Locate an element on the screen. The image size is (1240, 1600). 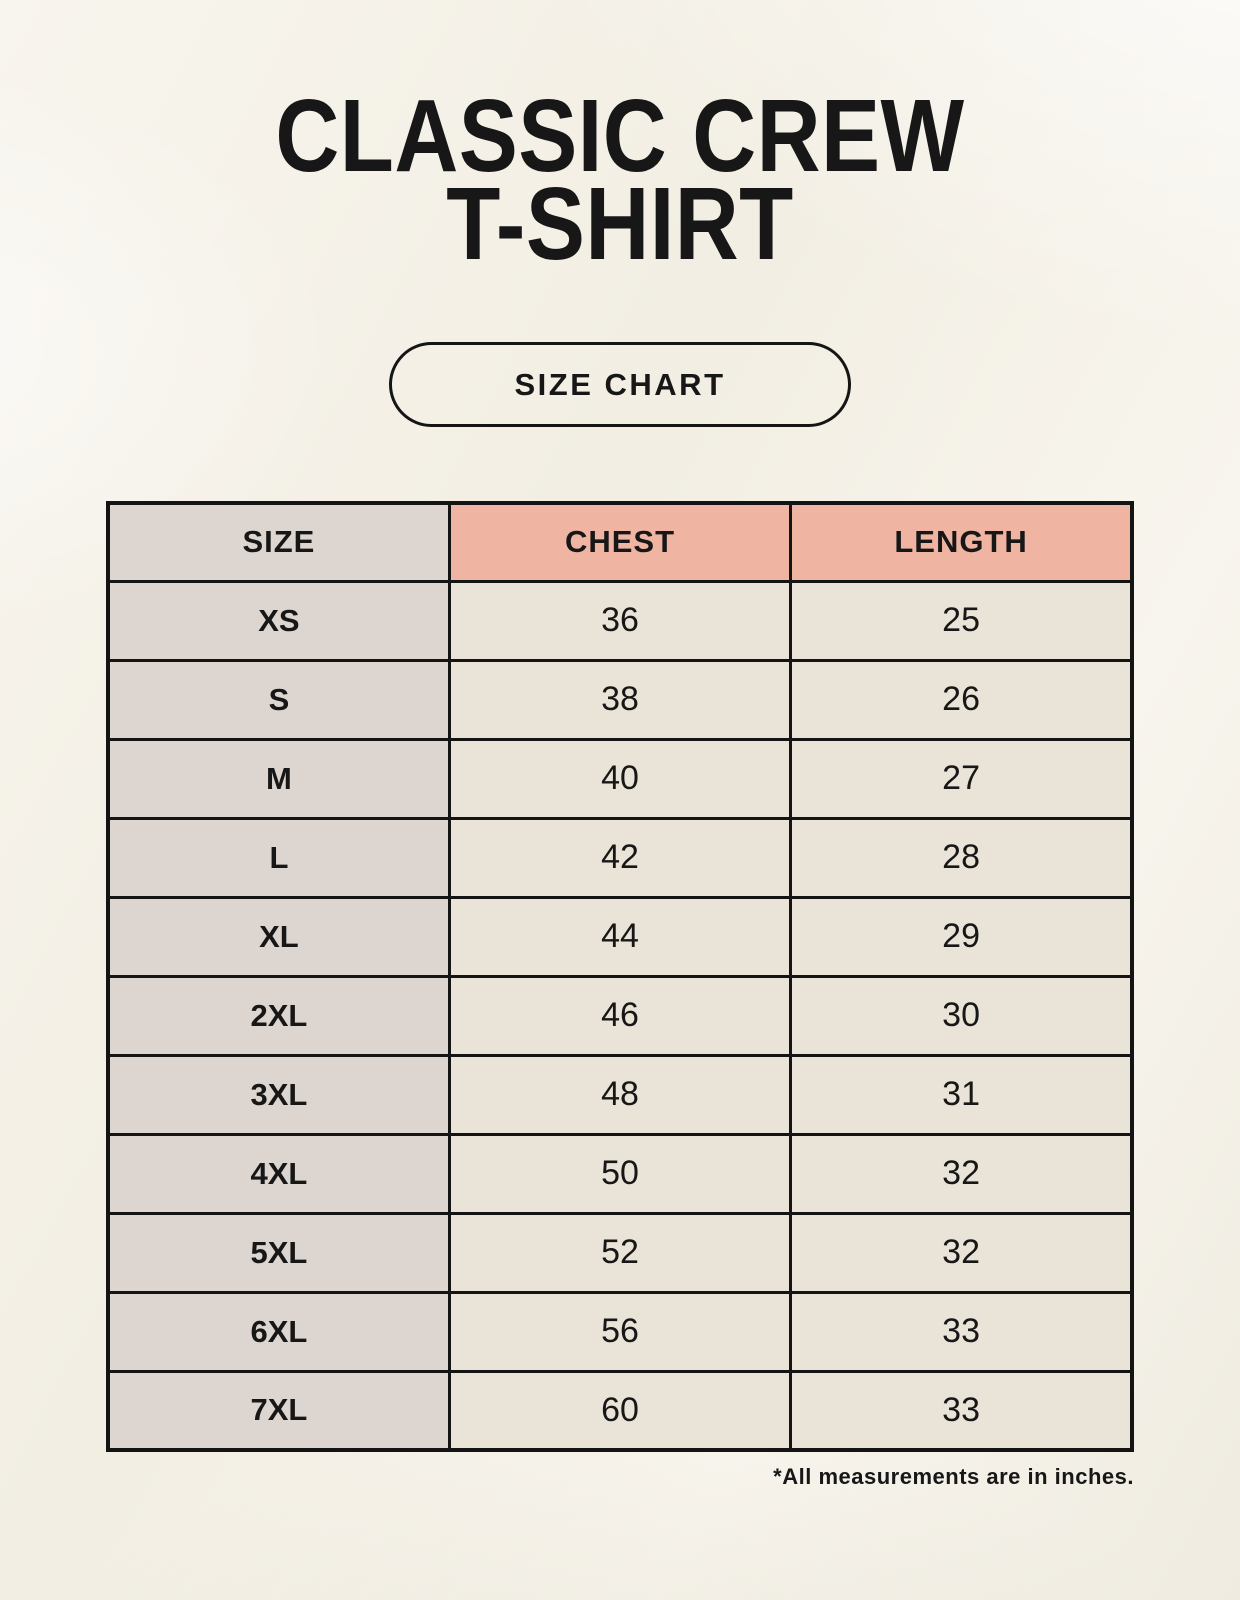
size-chart-button: SIZE CHART is located at coordinates (620, 385).